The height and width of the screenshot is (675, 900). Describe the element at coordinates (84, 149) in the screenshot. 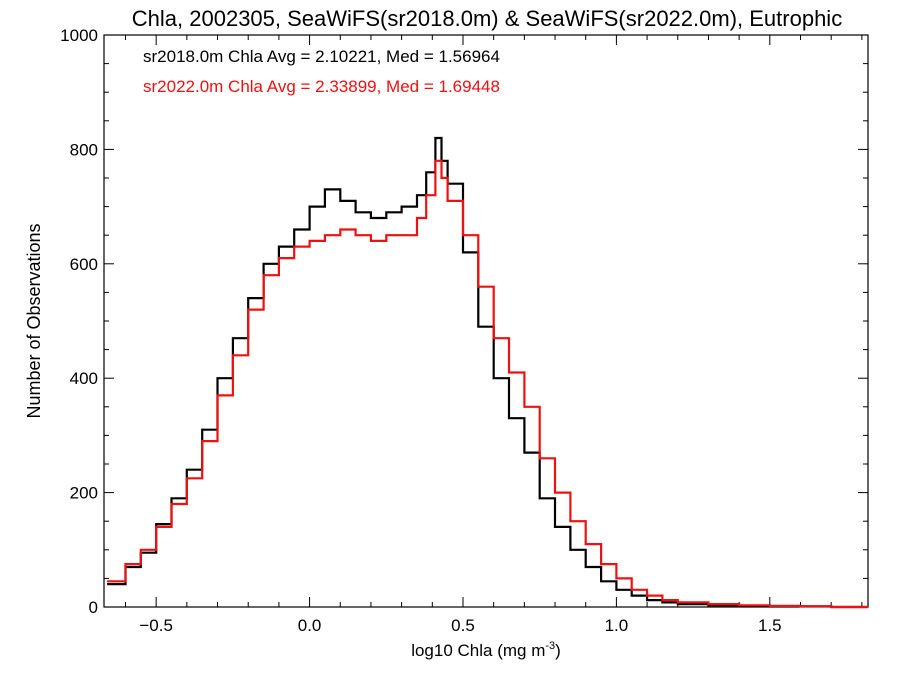

I see `y-tick-label: 800` at that location.